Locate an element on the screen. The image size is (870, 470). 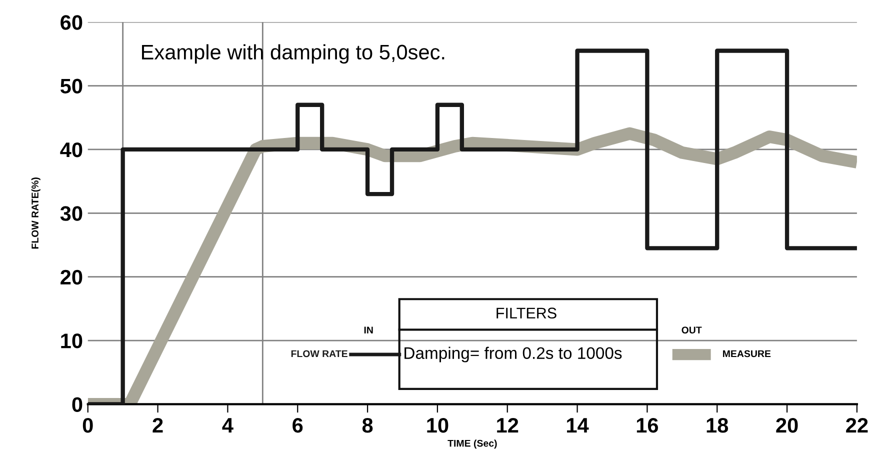
y-tick-label: 0 is located at coordinates (77, 404).